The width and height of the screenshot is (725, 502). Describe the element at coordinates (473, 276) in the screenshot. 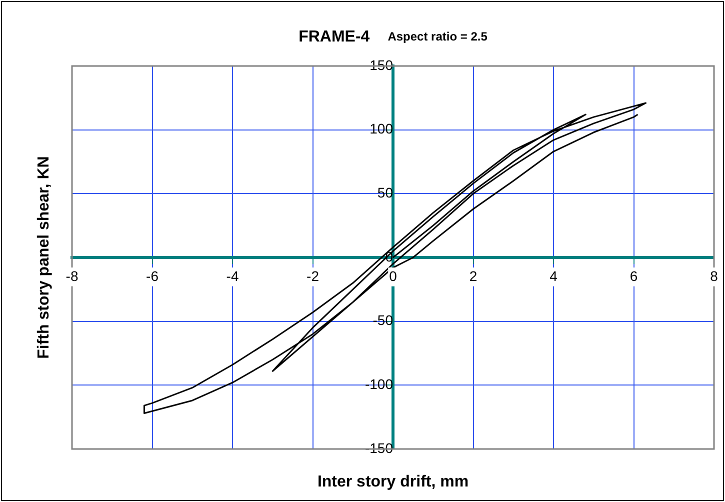

I see `x-tick-label: 2` at that location.